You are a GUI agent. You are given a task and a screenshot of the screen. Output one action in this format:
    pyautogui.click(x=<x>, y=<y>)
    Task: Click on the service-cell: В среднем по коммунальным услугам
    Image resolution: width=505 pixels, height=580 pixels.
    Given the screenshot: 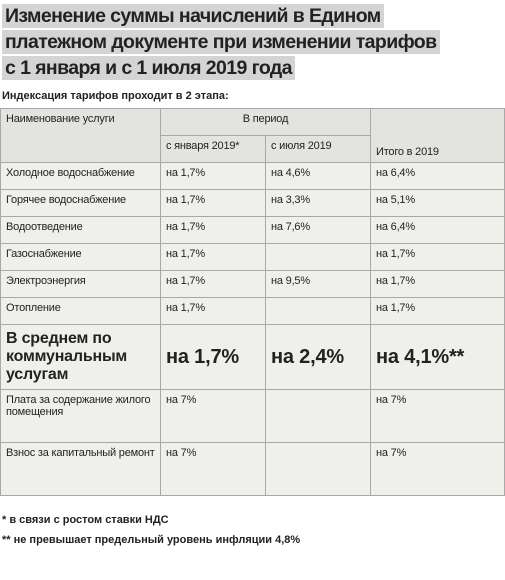 What is the action you would take?
    pyautogui.click(x=80, y=357)
    